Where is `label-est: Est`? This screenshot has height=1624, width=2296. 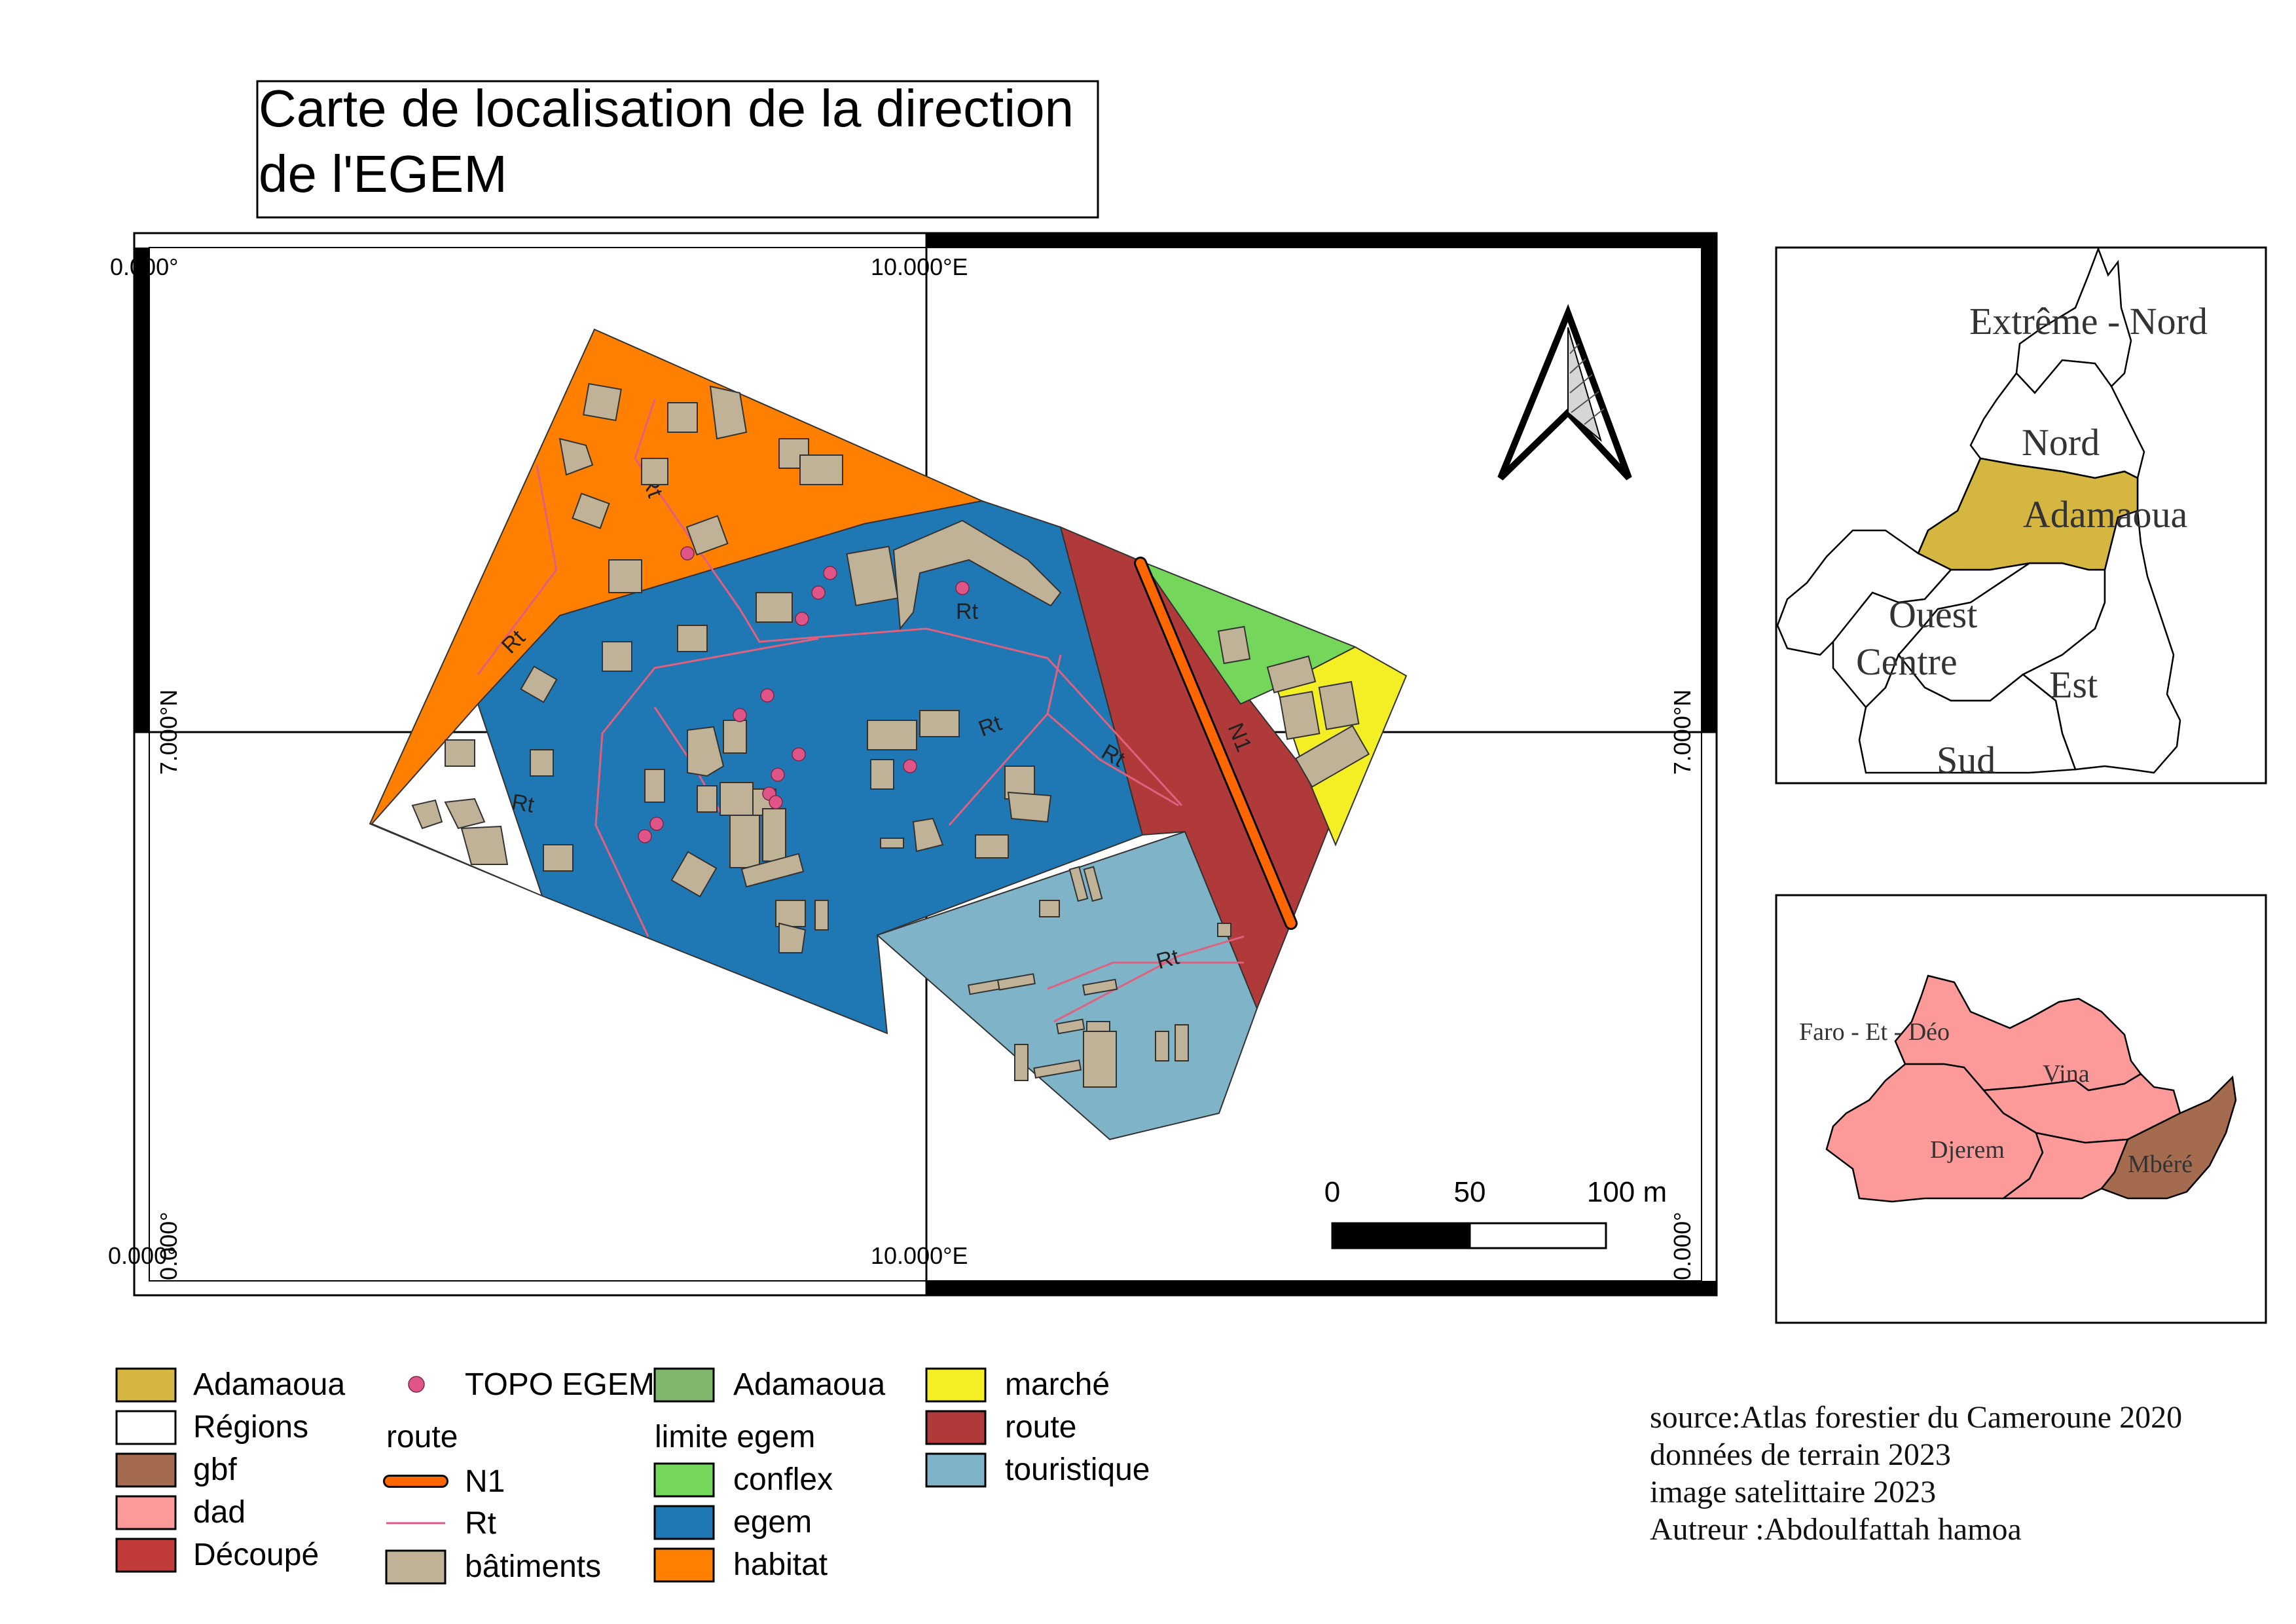 label-est: Est is located at coordinates (2073, 684).